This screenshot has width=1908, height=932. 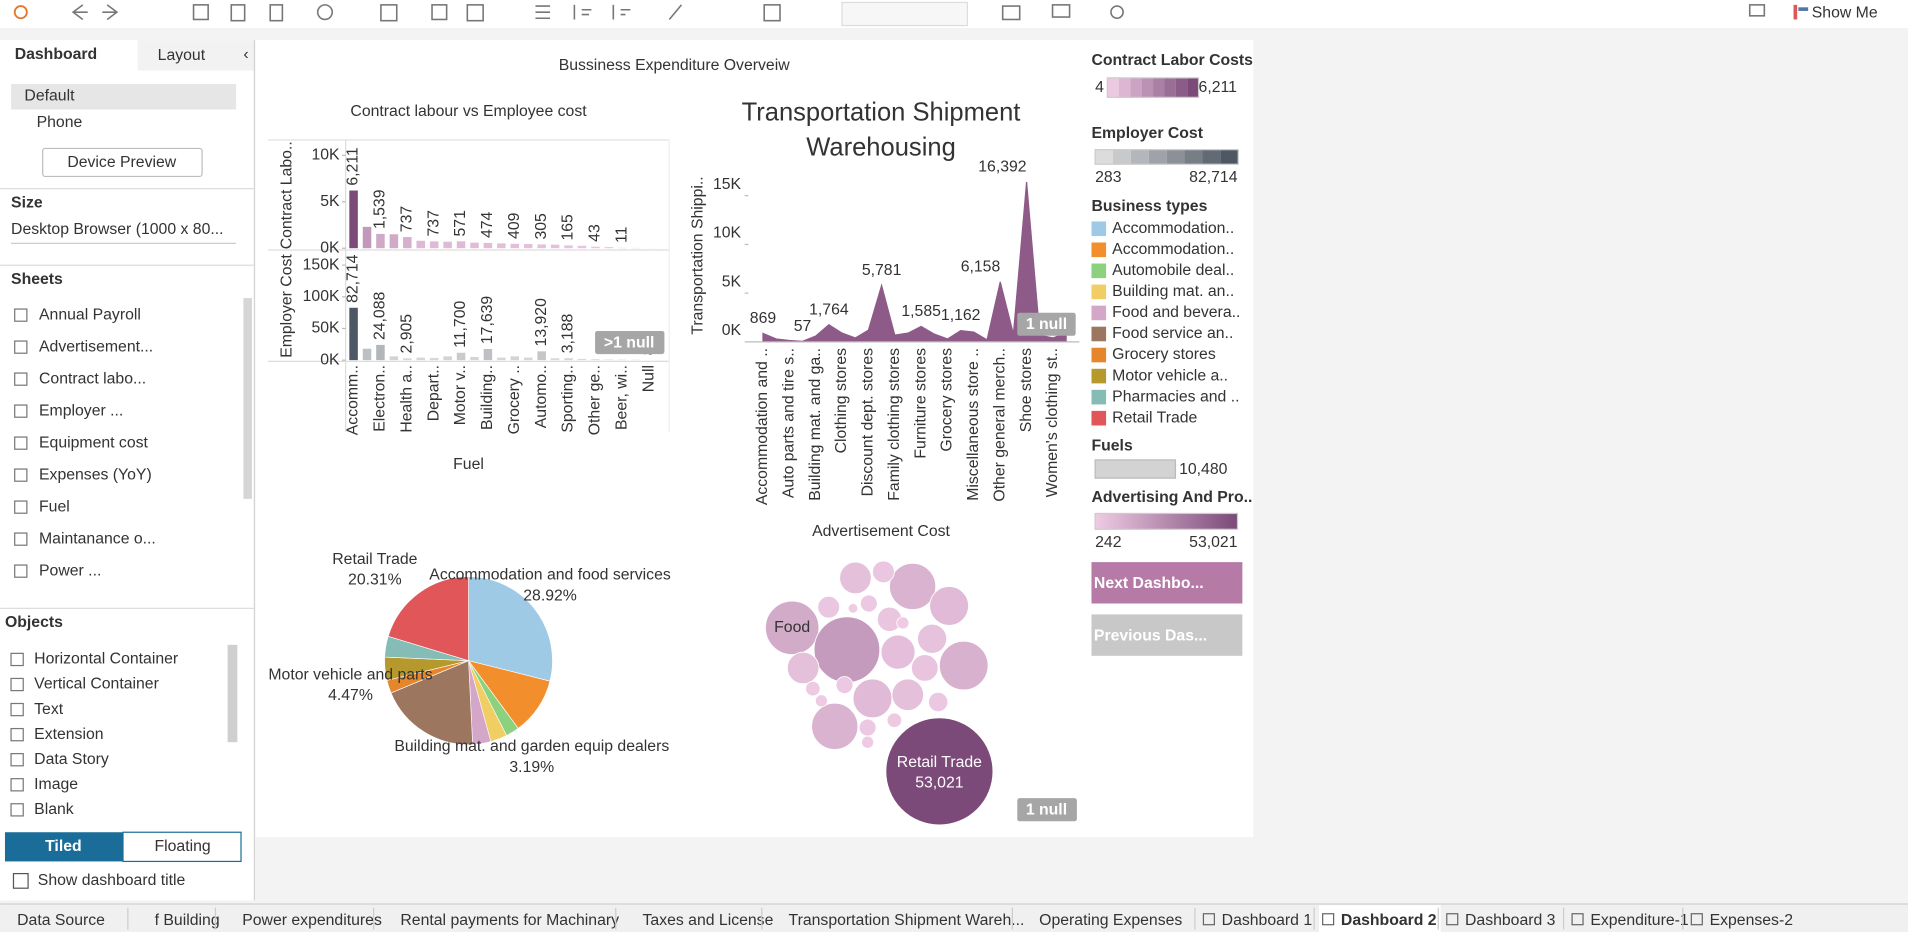 I want to click on sheet-item: Expenses (YoY), so click(x=95, y=474).